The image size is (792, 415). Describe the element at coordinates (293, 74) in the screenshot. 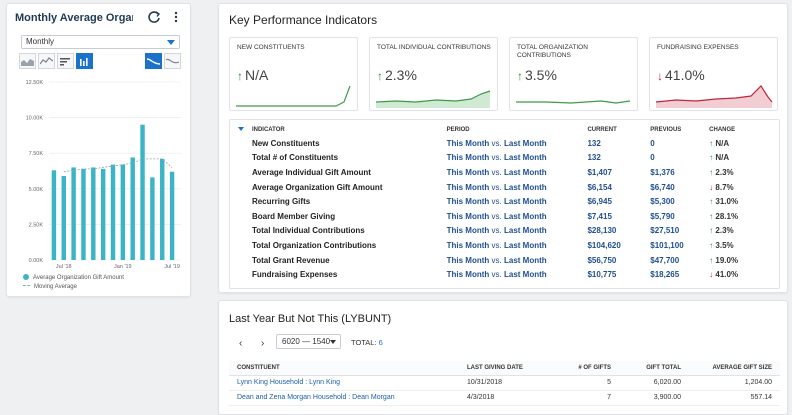

I see `kpi-tile-new-constituents: NEW CONSTITUENTS ↑ N/A` at that location.